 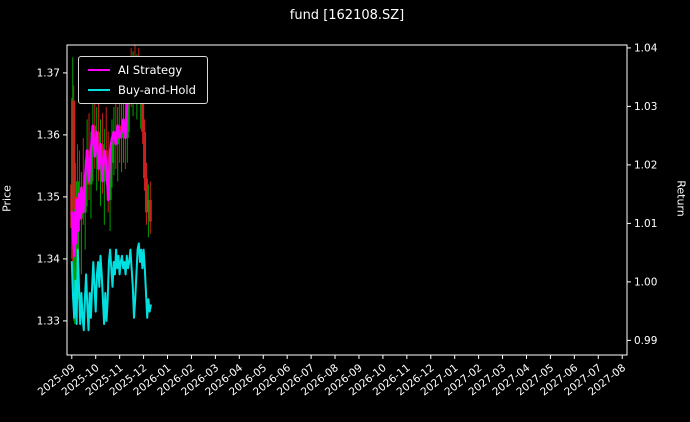 I want to click on y-tick-label-price: 1.34, so click(x=49, y=259).